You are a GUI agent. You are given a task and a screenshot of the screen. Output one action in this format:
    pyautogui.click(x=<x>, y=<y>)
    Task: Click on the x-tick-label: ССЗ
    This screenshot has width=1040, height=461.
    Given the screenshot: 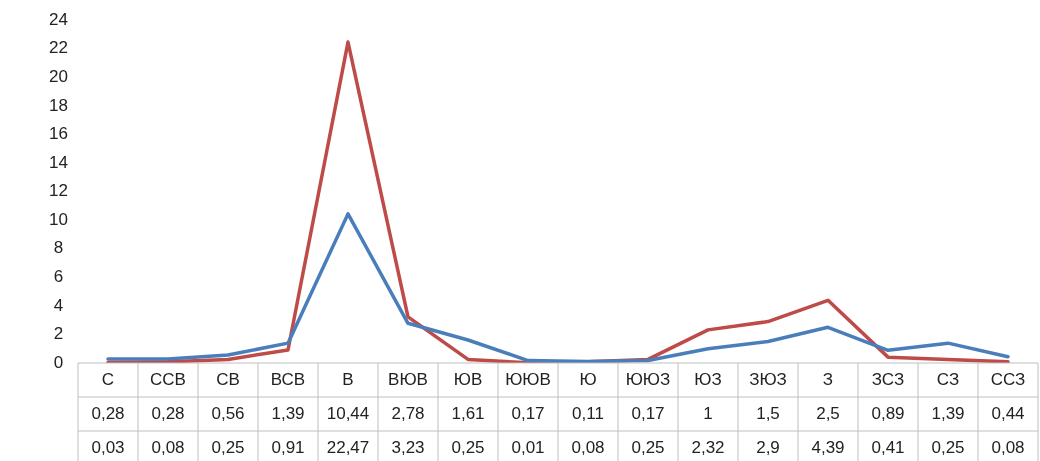 What is the action you would take?
    pyautogui.click(x=1008, y=379)
    